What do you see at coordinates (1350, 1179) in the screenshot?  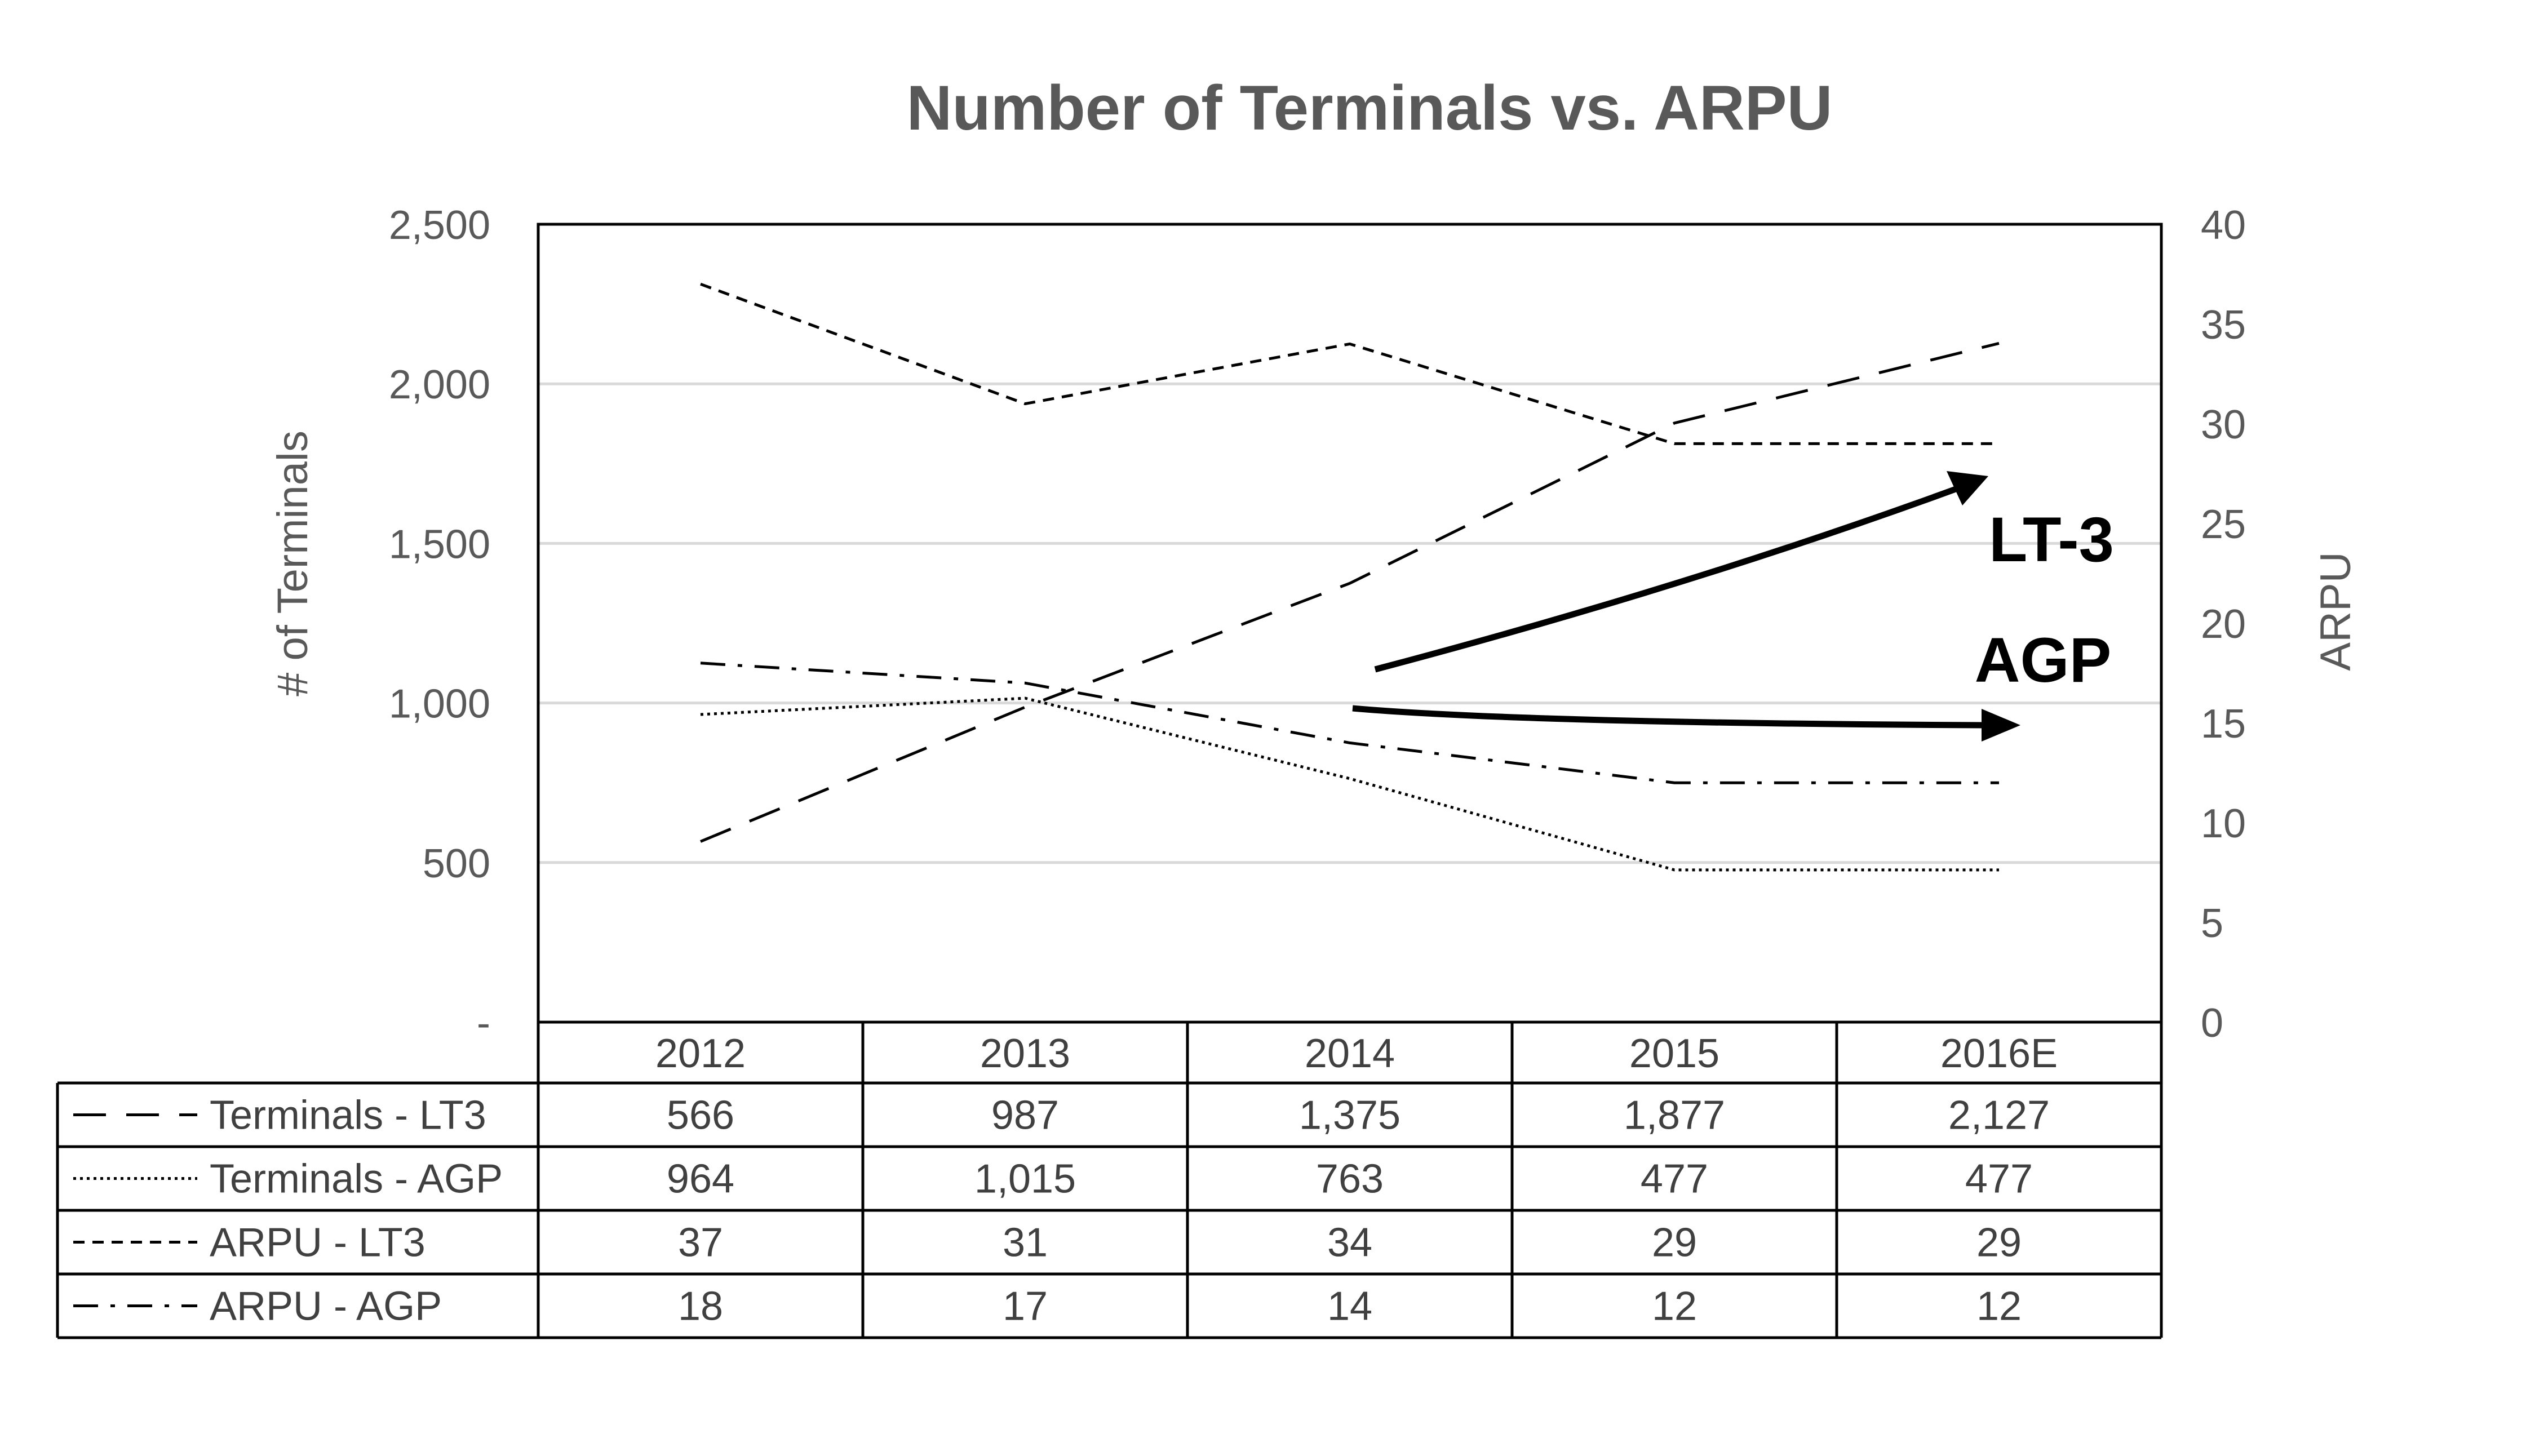 I see `table-cell-value: 763` at bounding box center [1350, 1179].